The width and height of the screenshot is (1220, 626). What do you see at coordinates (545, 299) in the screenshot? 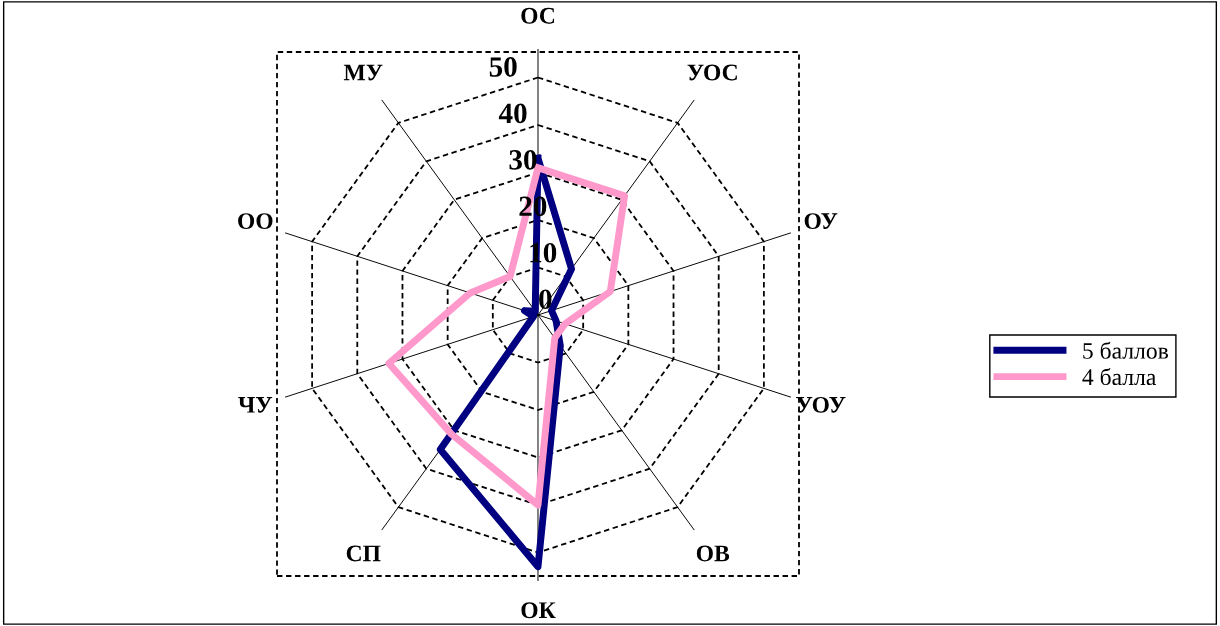
I see `y-tick-label: 0` at bounding box center [545, 299].